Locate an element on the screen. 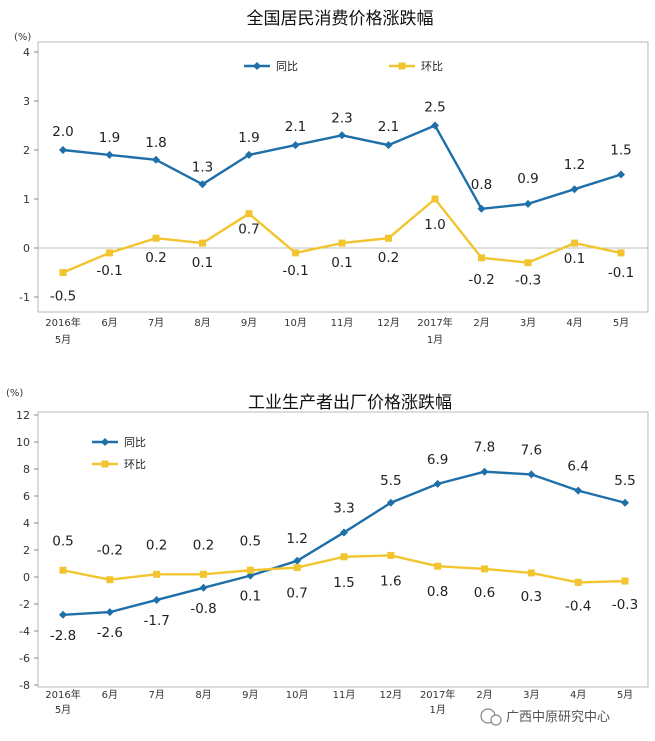 The width and height of the screenshot is (655, 741). ppi-series-1-data-label: -0.2 is located at coordinates (110, 551).